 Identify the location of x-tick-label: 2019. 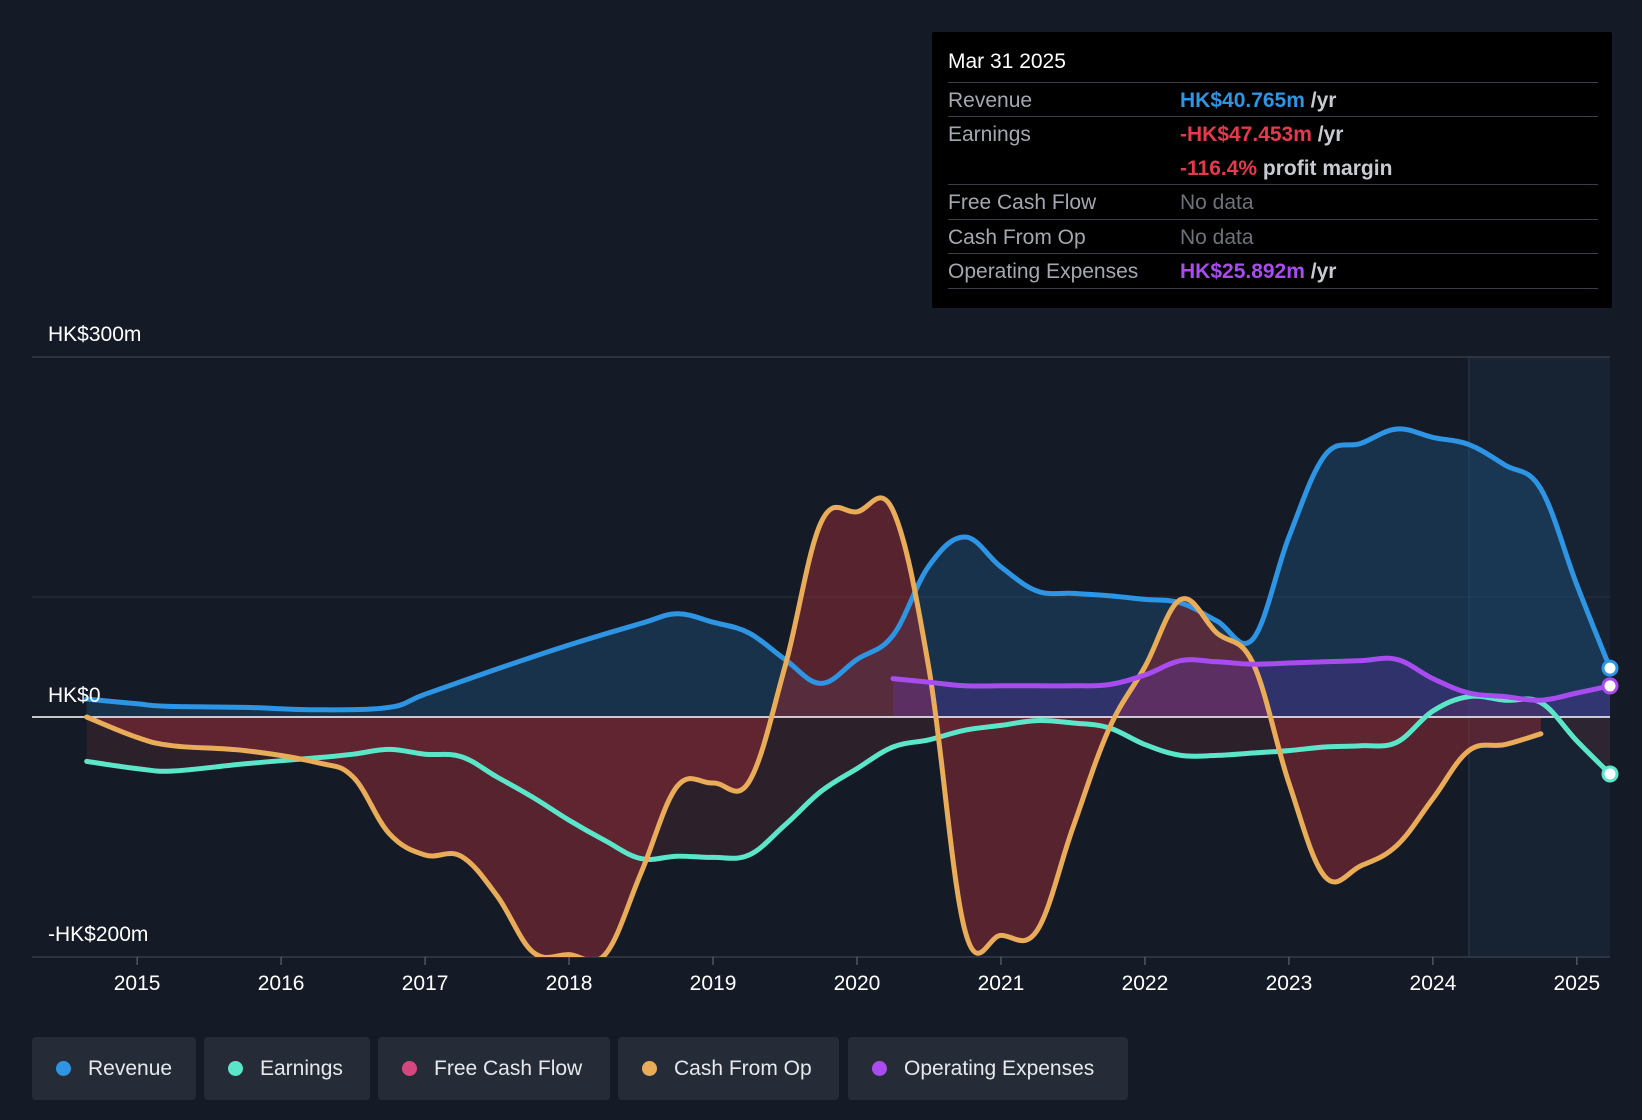
(713, 983).